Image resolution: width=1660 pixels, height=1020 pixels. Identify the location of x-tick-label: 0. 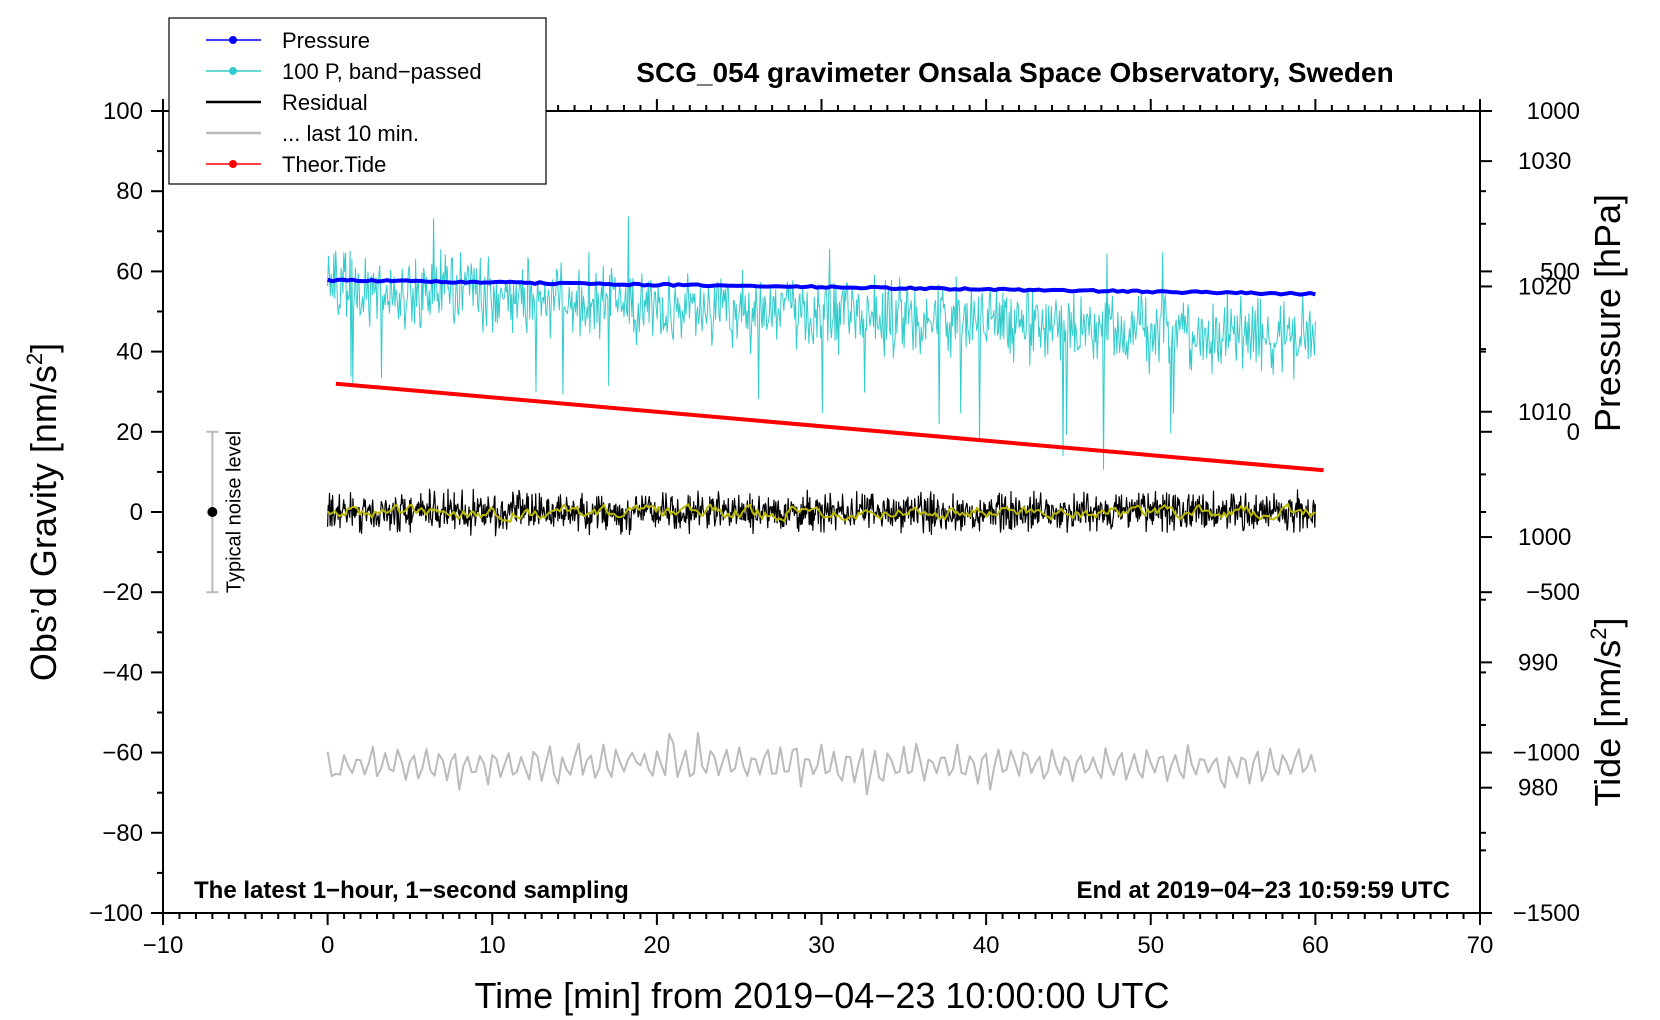
(327, 945).